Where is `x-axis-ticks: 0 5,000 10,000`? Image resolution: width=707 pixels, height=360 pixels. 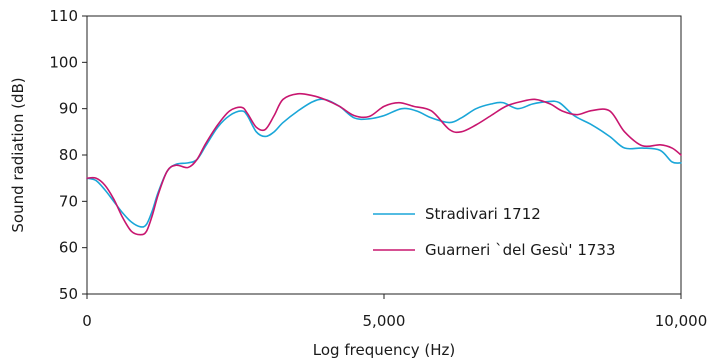
x-axis-ticks: 0 5,000 10,000 is located at coordinates (394, 312).